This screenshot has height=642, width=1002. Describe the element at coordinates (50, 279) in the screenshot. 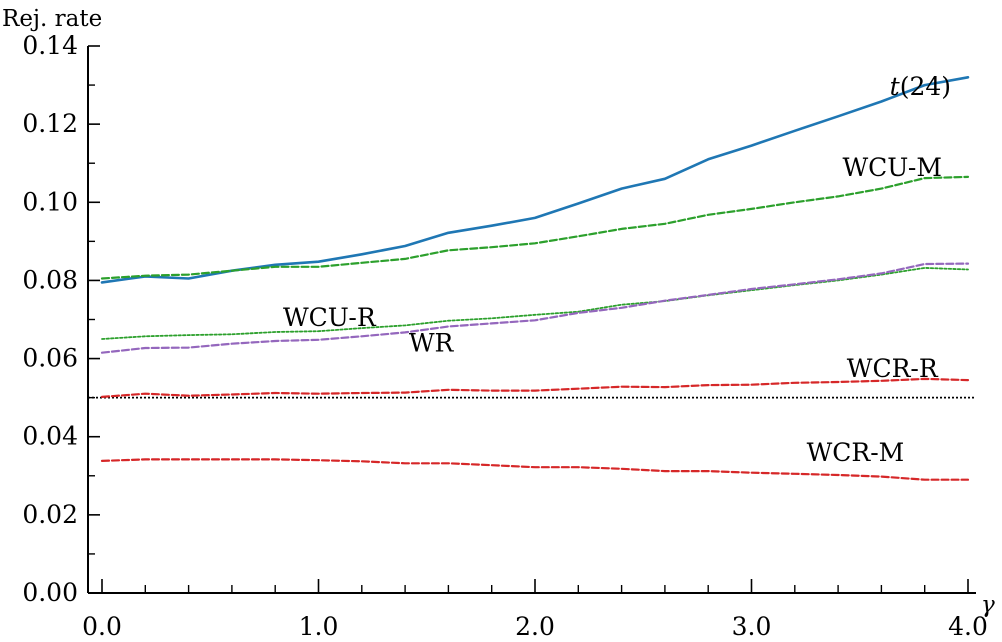

I see `y-tick-label: 0.08` at that location.